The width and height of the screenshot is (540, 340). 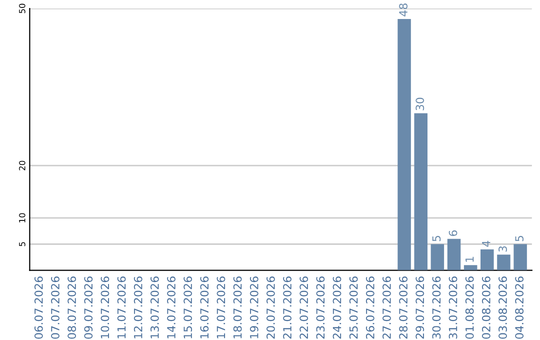 What do you see at coordinates (171, 307) in the screenshot?
I see `x-tick-label: 14.07.2026` at bounding box center [171, 307].